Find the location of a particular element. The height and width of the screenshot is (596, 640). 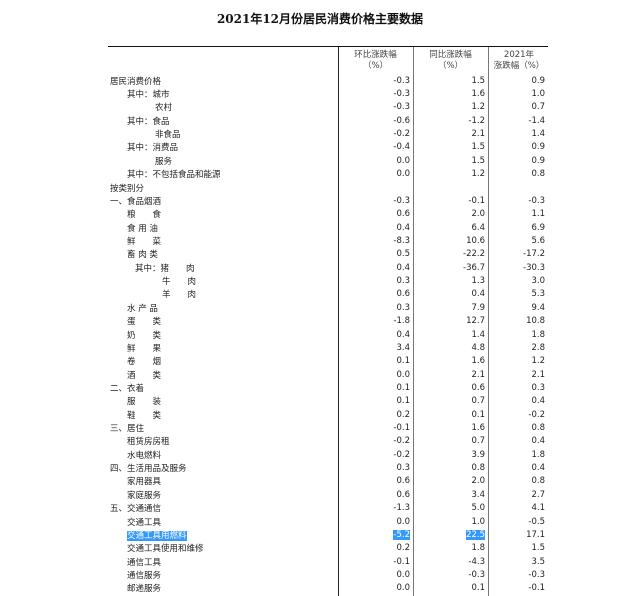

row-label: 家庭服务 is located at coordinates (223, 495).